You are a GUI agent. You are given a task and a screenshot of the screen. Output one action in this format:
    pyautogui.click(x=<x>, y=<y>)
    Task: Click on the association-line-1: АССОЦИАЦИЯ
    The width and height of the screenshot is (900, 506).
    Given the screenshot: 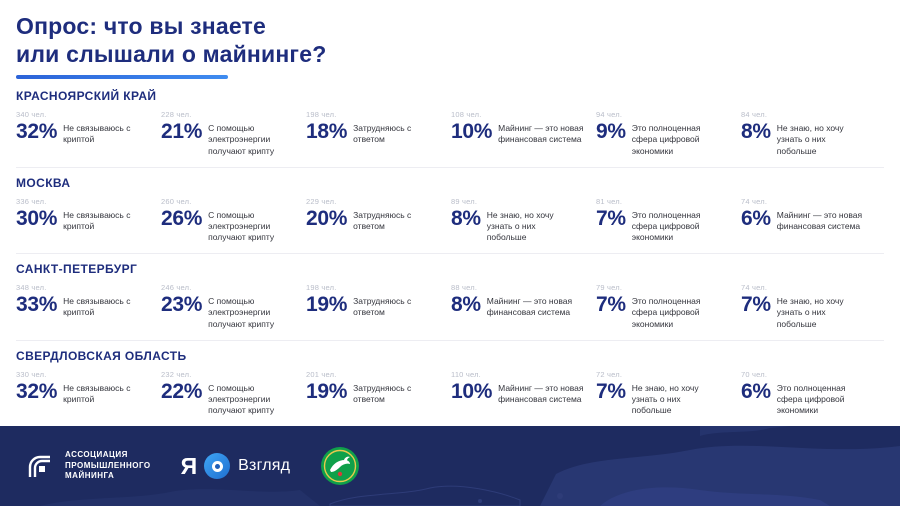 What is the action you would take?
    pyautogui.click(x=96, y=455)
    